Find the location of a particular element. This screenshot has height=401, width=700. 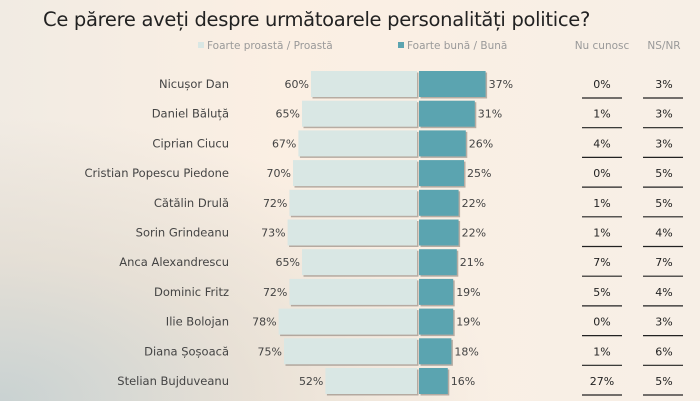

legend-label-positive: Foarte bună / Bună is located at coordinates (457, 46).